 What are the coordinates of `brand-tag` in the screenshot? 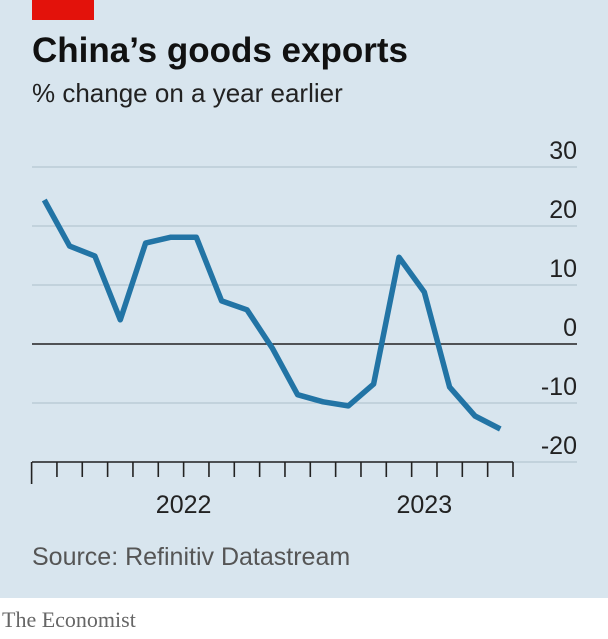 It's located at (63, 10).